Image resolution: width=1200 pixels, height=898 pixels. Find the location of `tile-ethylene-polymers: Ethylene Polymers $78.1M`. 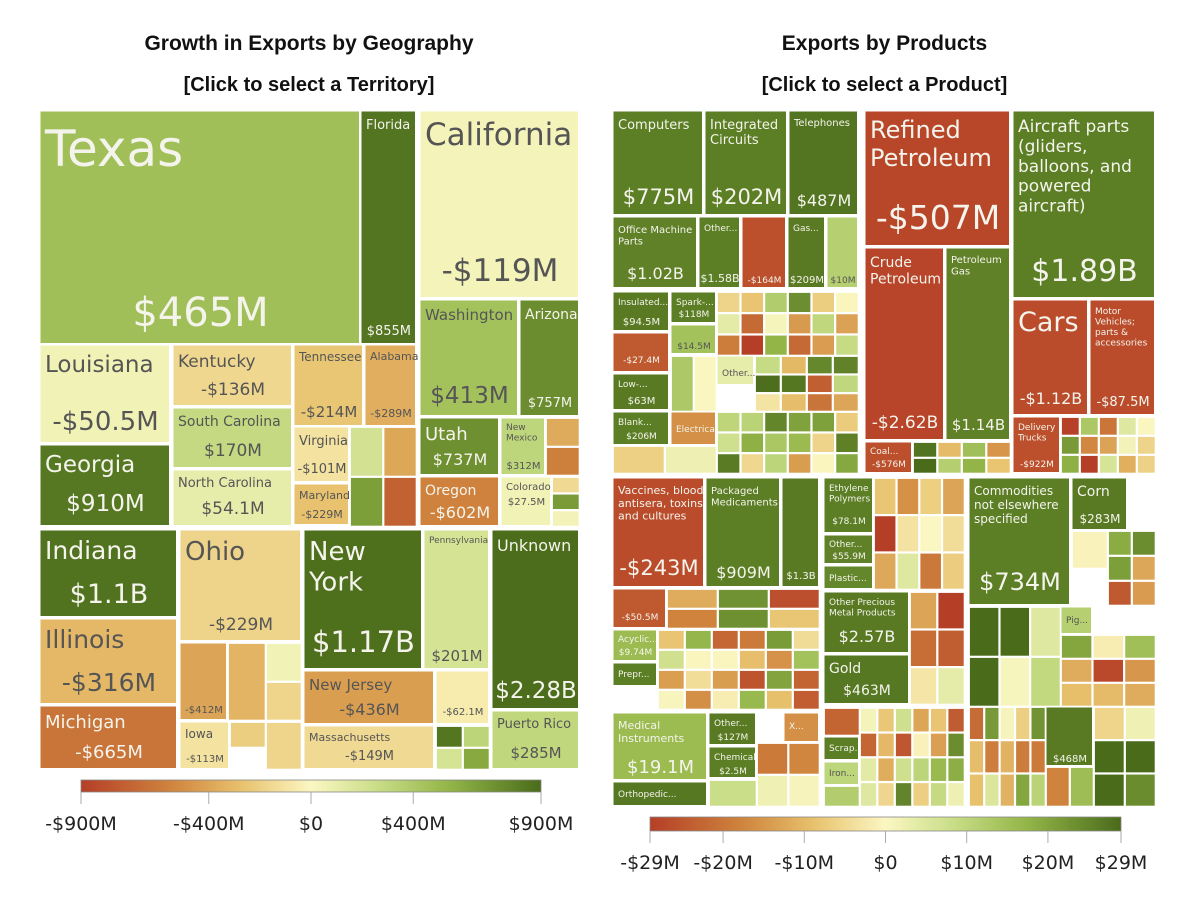

tile-ethylene-polymers: Ethylene Polymers $78.1M is located at coordinates (848, 505).